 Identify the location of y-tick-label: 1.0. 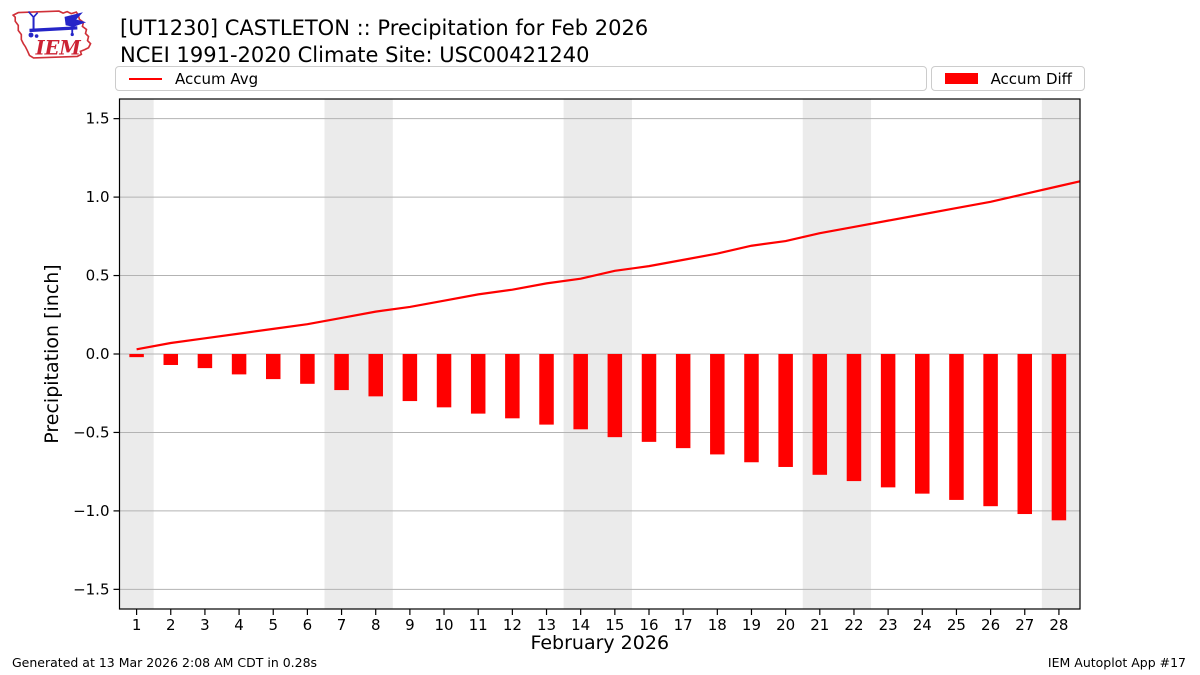
(98, 197).